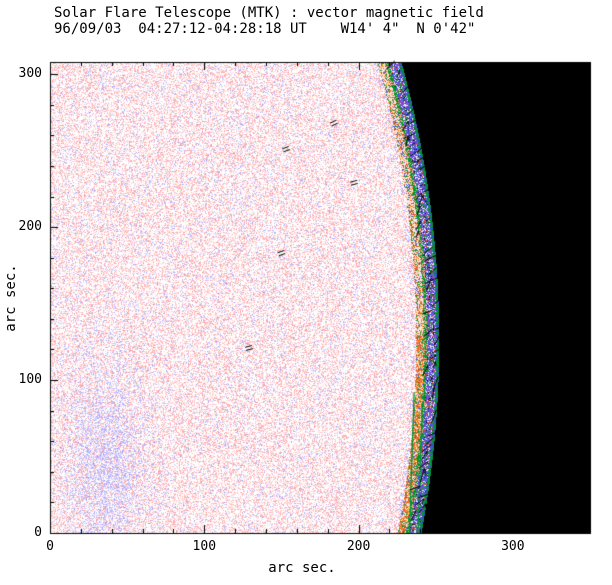 The width and height of the screenshot is (612, 585). What do you see at coordinates (204, 546) in the screenshot?
I see `x-tick-label: 100` at bounding box center [204, 546].